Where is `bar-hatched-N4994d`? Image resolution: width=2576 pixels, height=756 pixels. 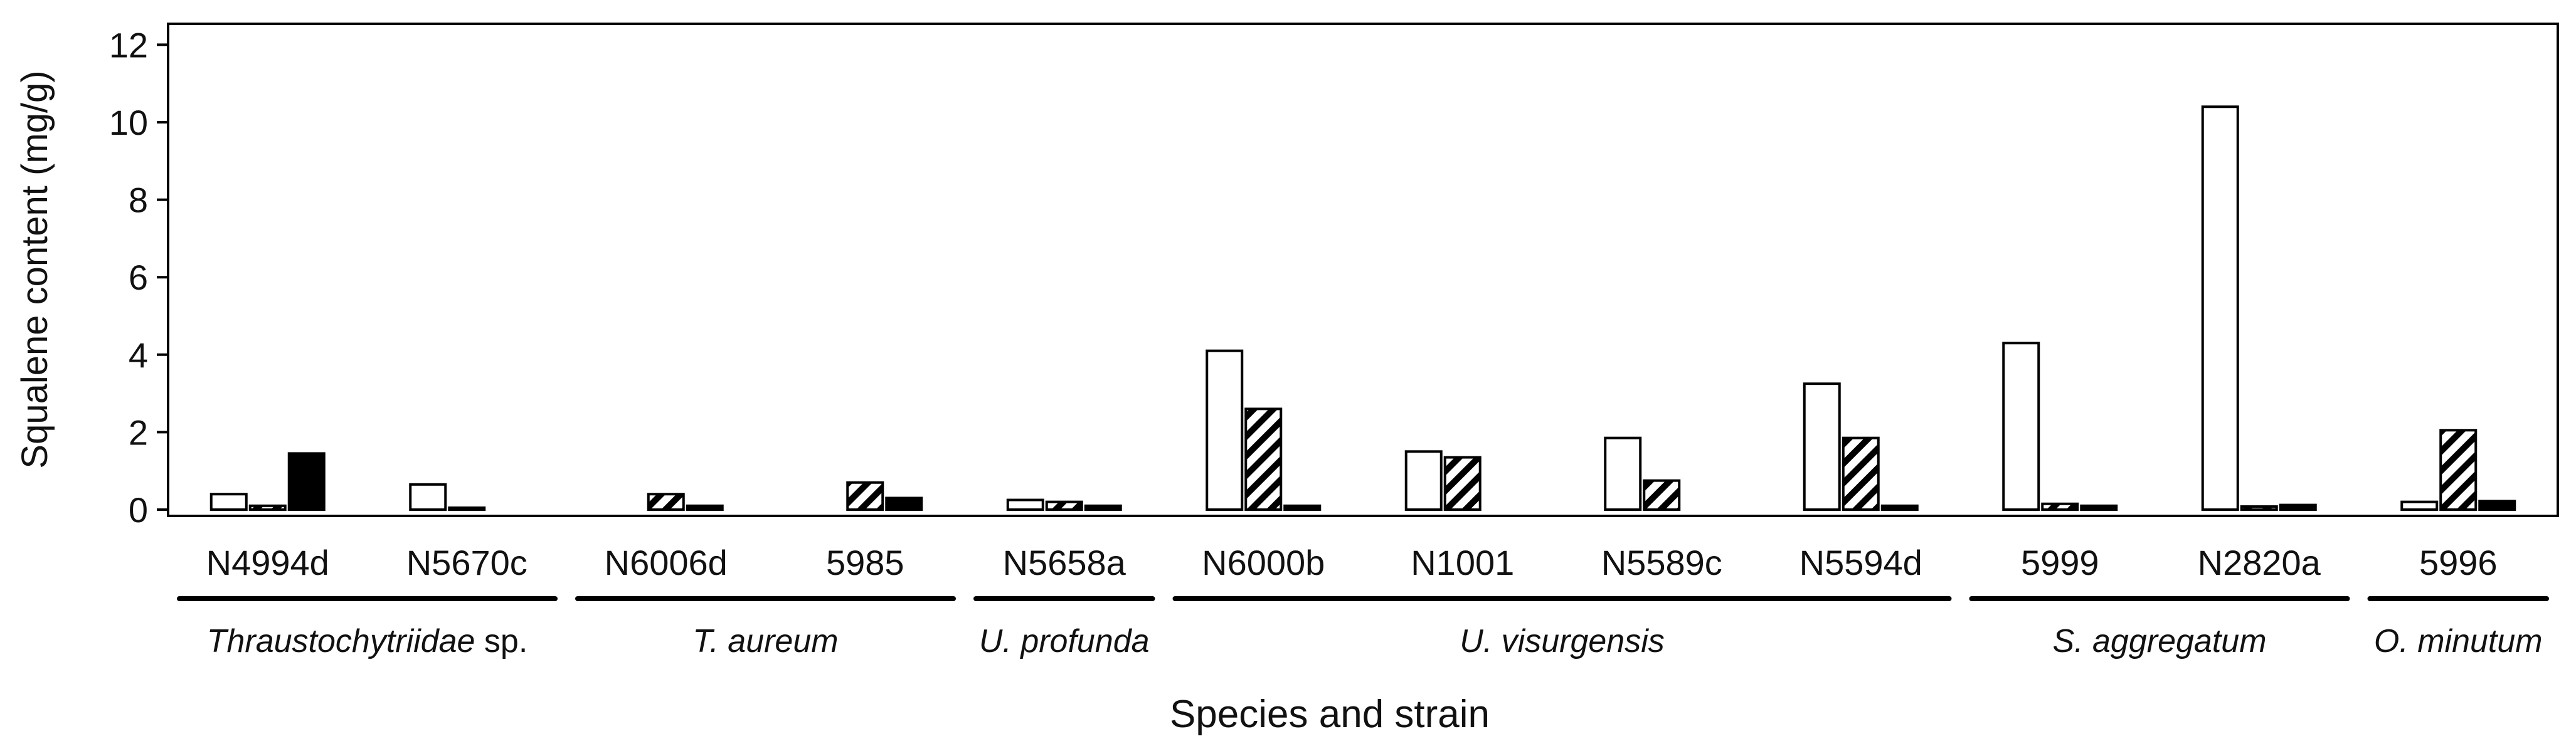 bar-hatched-N4994d is located at coordinates (267, 508).